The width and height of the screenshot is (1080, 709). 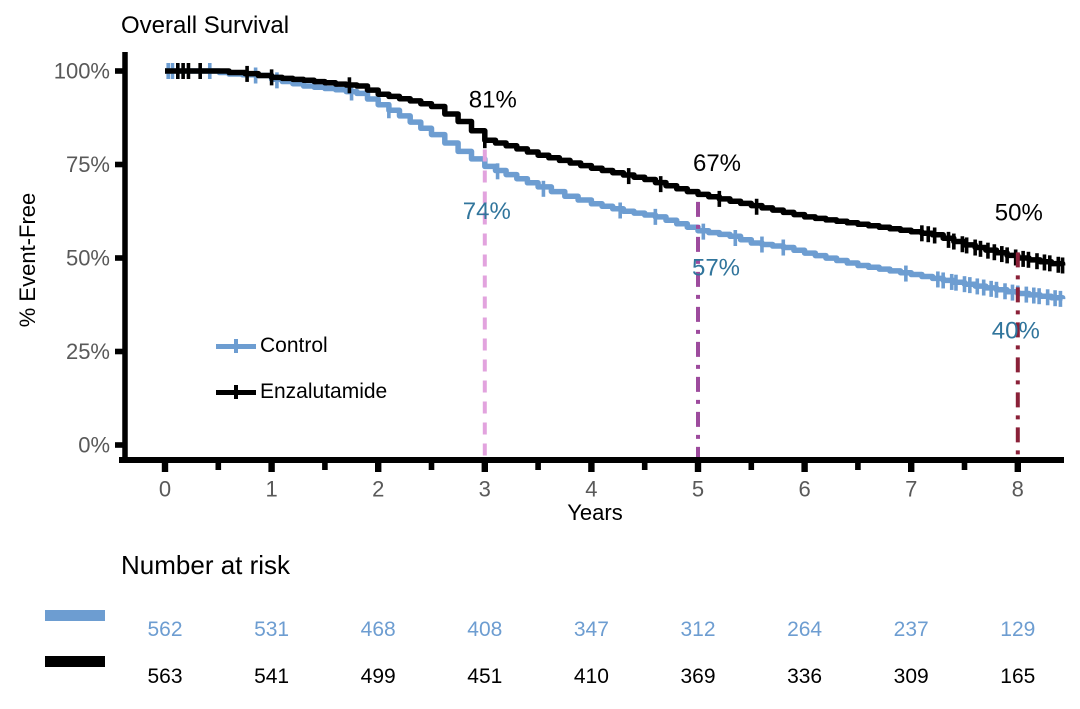 I want to click on risk-count-enzalutamide: 165, so click(x=1018, y=676).